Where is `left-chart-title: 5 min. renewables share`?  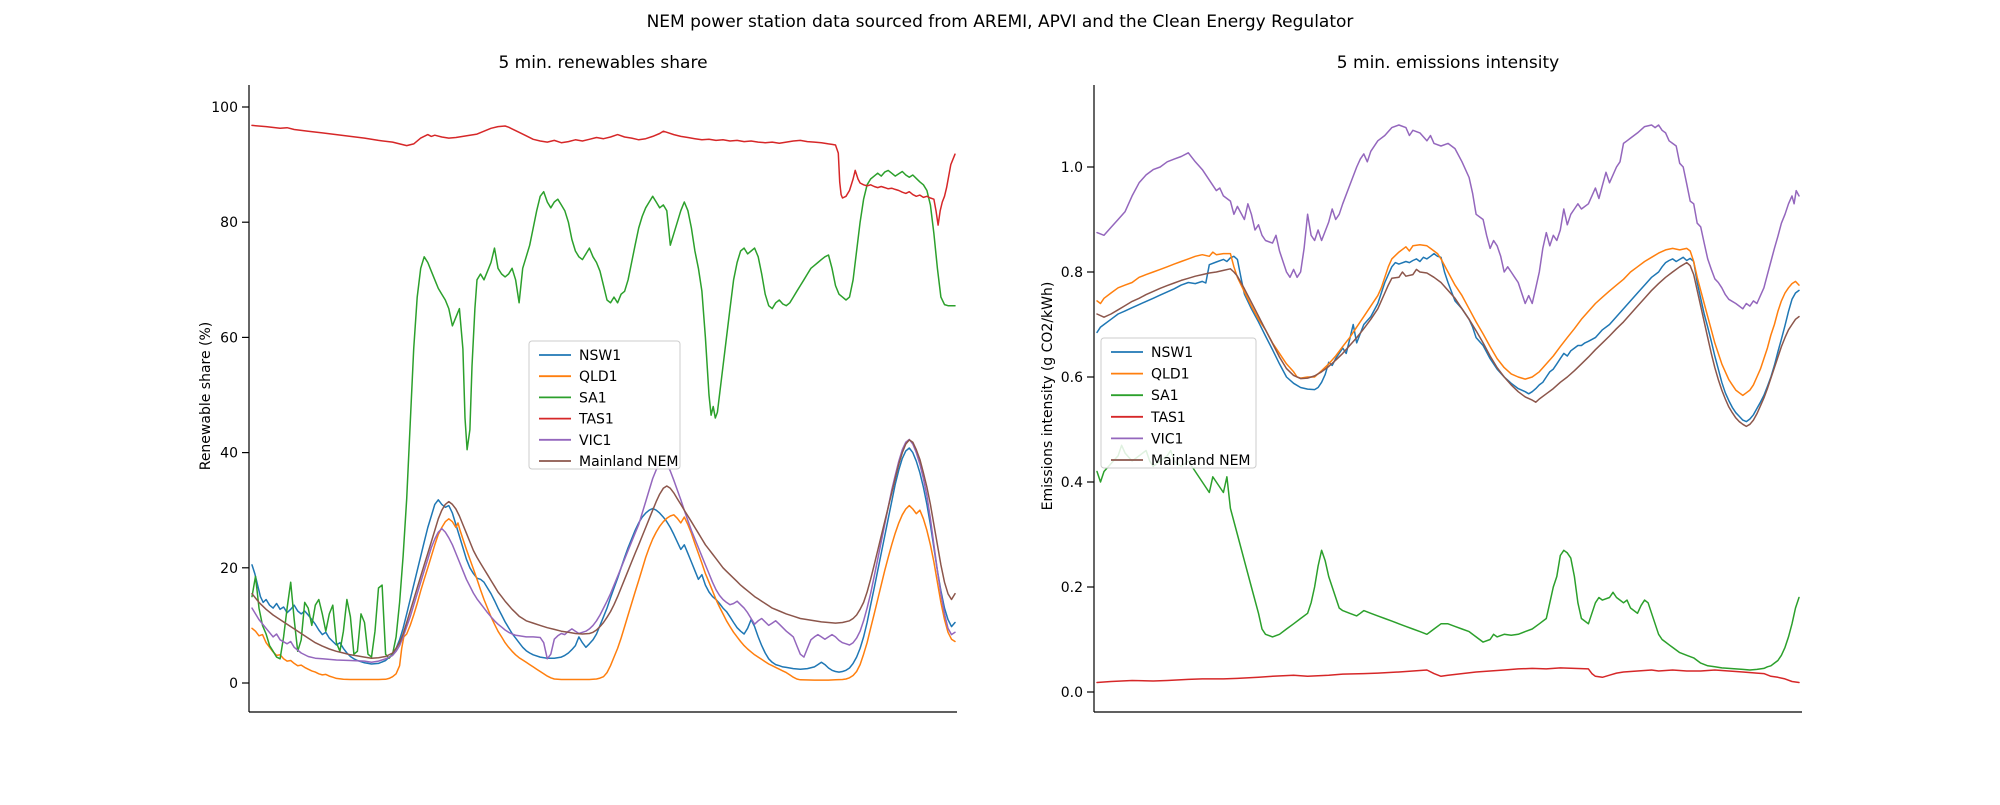 left-chart-title: 5 min. renewables share is located at coordinates (602, 63).